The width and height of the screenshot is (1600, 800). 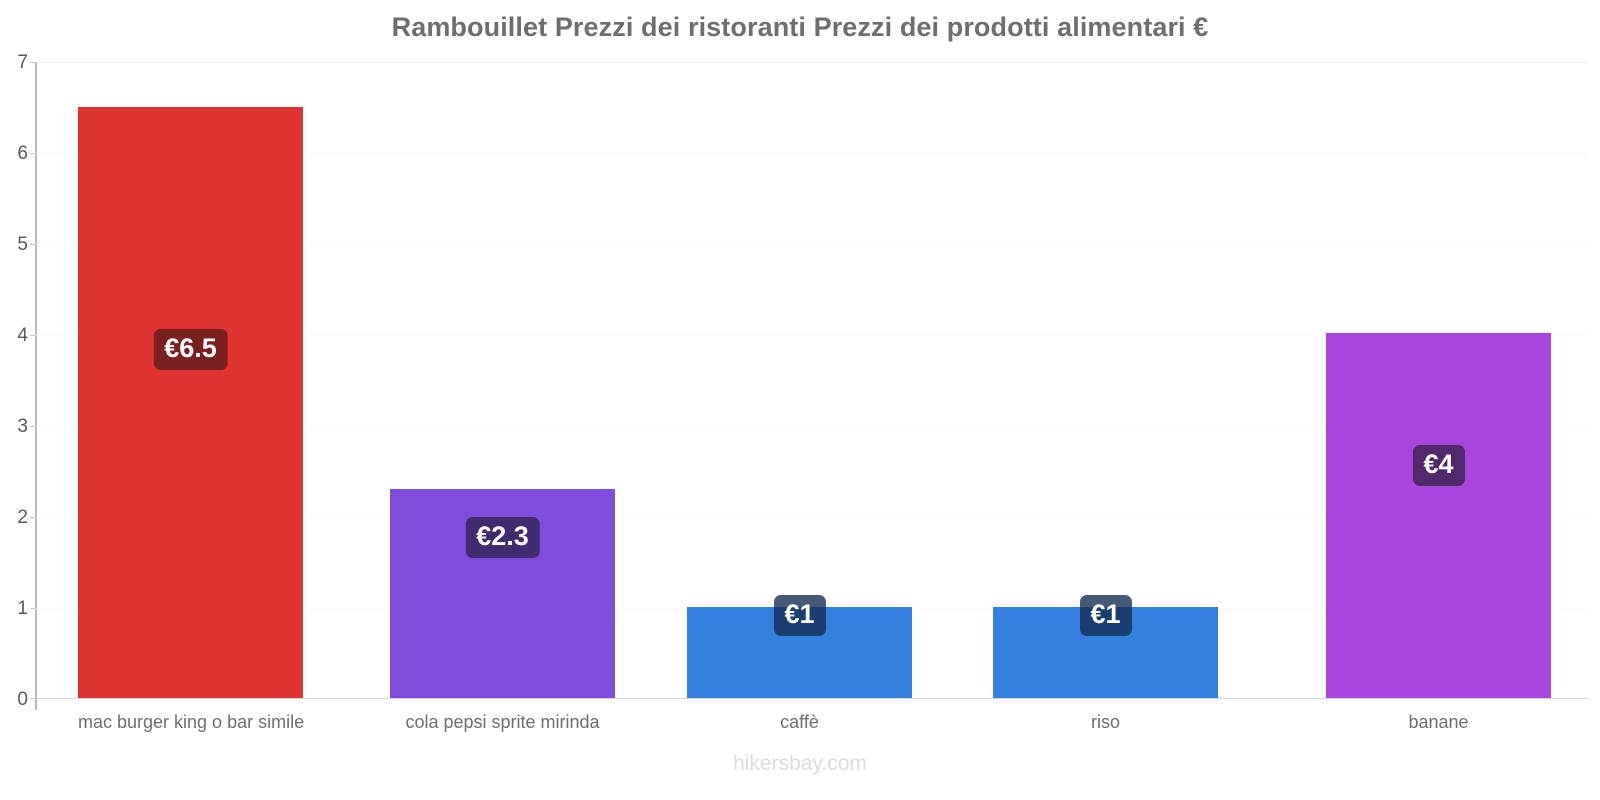 What do you see at coordinates (22, 153) in the screenshot?
I see `y-tick-label-6: 6` at bounding box center [22, 153].